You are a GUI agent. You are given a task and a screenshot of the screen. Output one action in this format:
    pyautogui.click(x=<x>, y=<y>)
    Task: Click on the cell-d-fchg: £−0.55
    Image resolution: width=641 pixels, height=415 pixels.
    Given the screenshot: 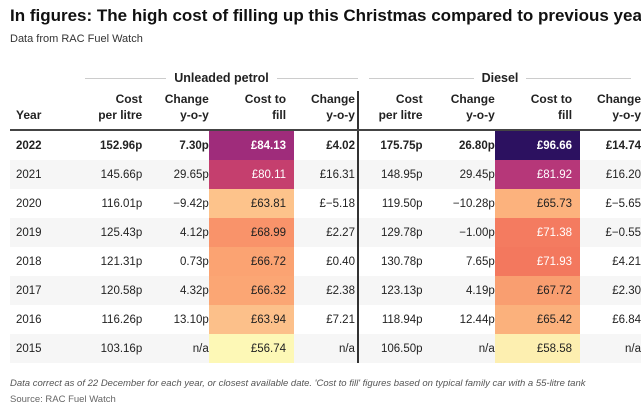 What is the action you would take?
    pyautogui.click(x=610, y=232)
    